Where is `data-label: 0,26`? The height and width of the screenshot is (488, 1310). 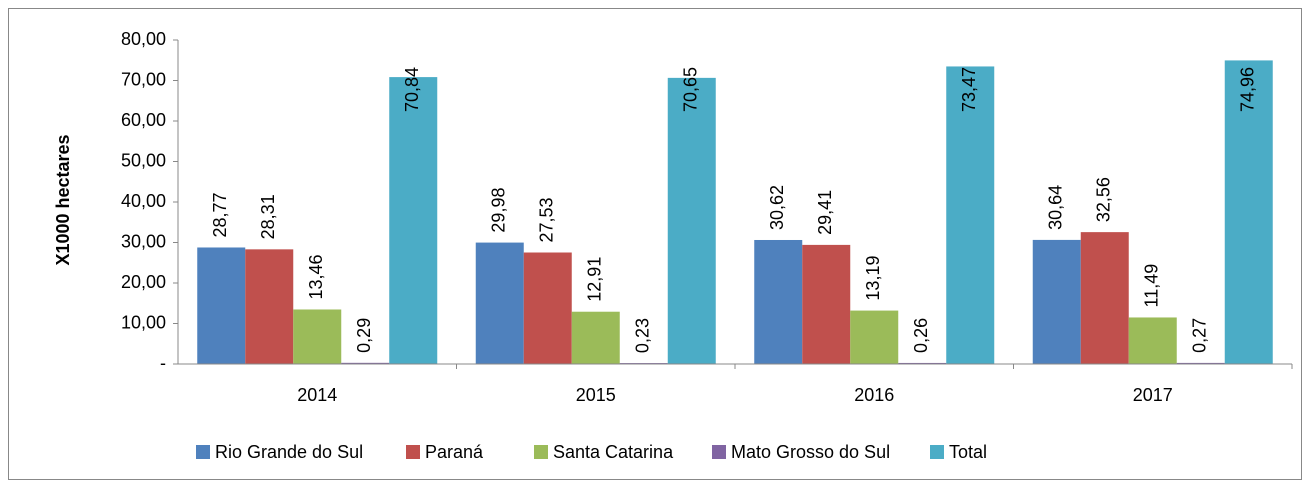
data-label: 0,26 is located at coordinates (921, 335).